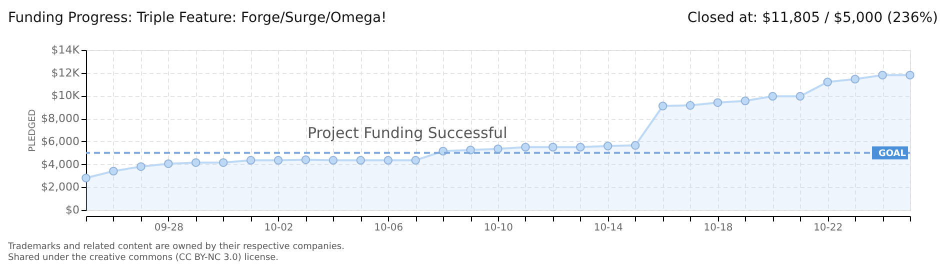  Describe the element at coordinates (608, 228) in the screenshot. I see `x-tick-label: 10-14` at that location.